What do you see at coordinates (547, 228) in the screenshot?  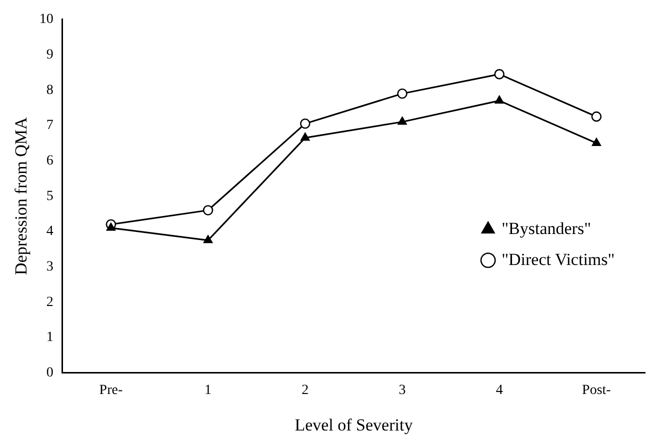 I see `legend-label: "Bystanders"` at bounding box center [547, 228].